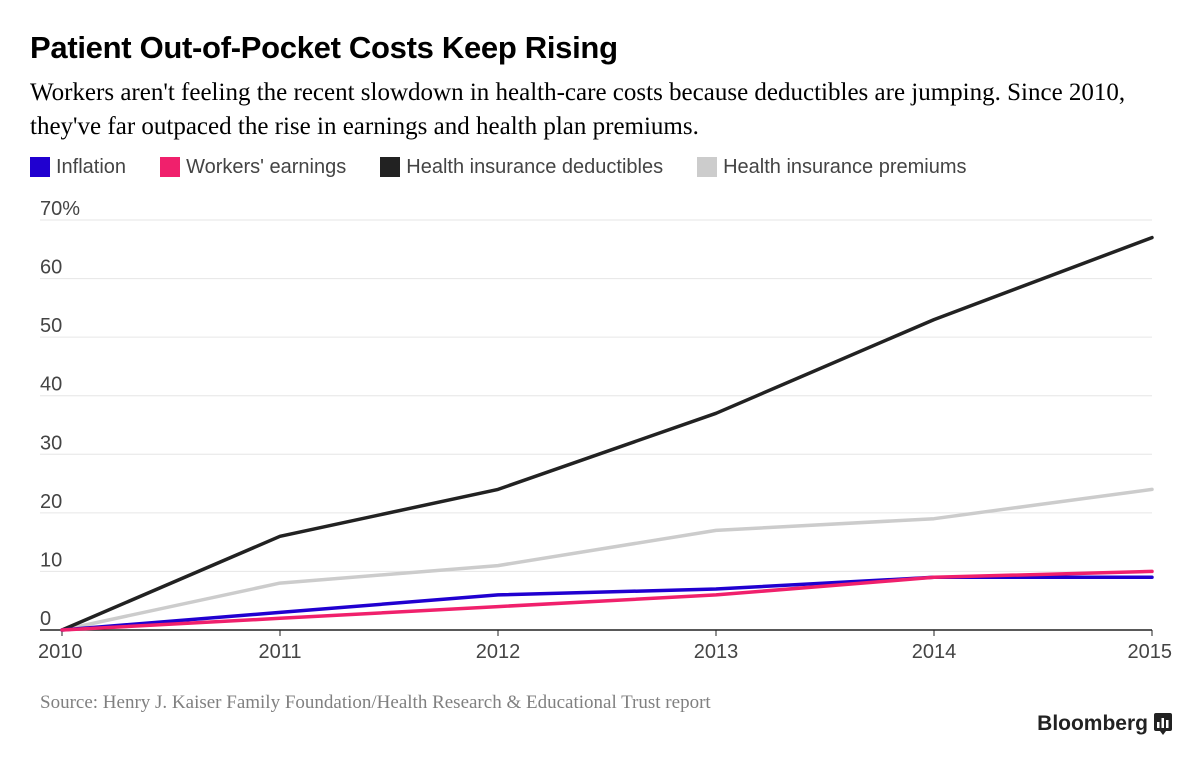 This screenshot has height=762, width=1200. What do you see at coordinates (40, 167) in the screenshot?
I see `legend-swatch-inflation` at bounding box center [40, 167].